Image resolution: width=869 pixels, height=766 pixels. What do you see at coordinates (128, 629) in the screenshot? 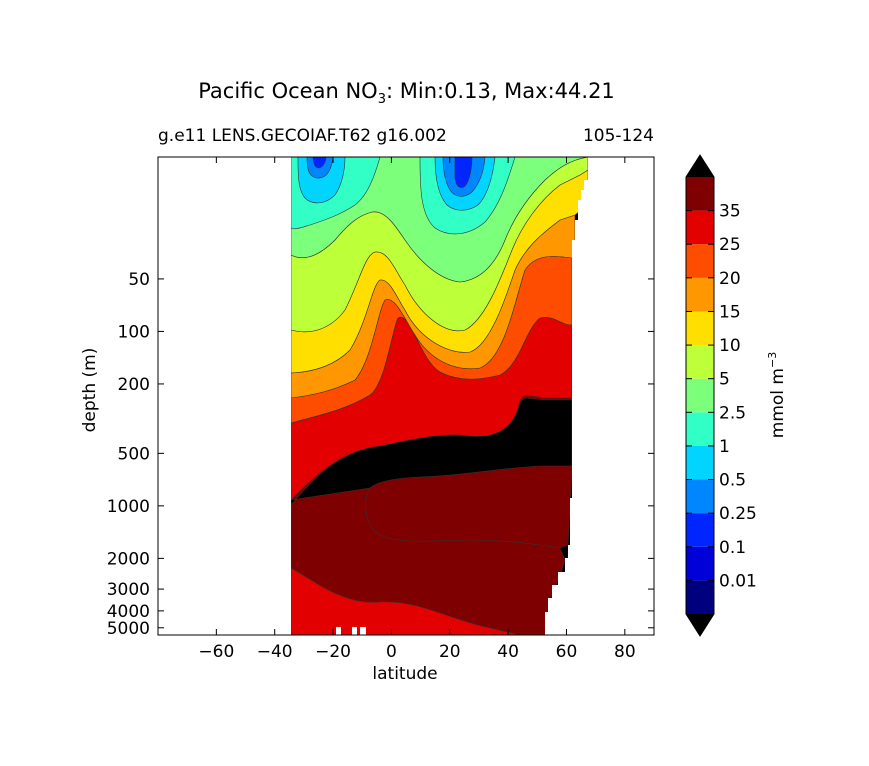
I see `y-tick-label: 5000` at bounding box center [128, 629].